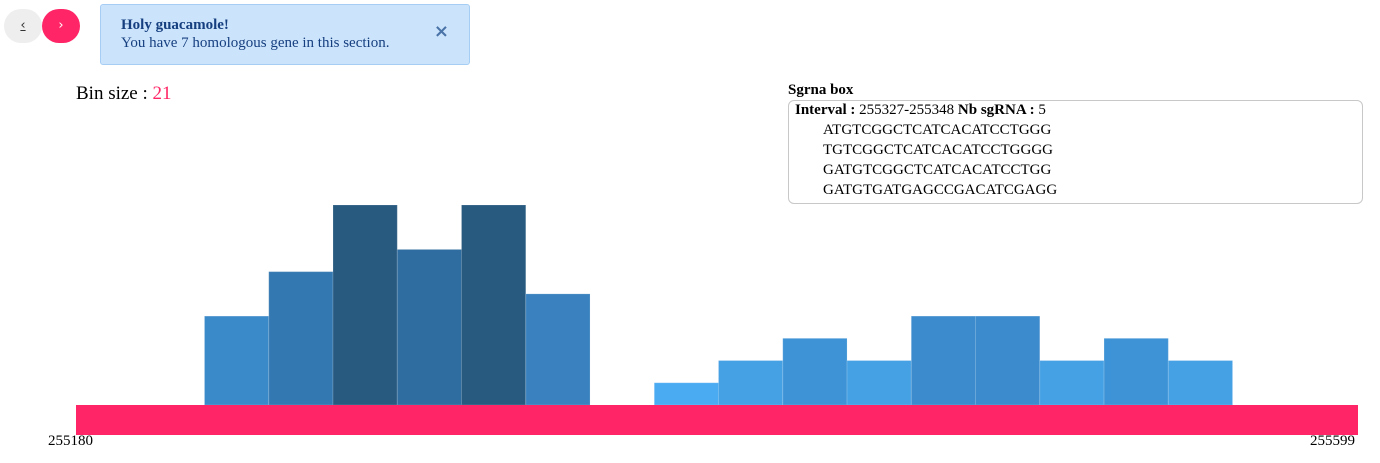 This screenshot has height=463, width=1380. I want to click on sgrna-sequence: GATGTGATGAGCCGACATCGAGG, so click(940, 190).